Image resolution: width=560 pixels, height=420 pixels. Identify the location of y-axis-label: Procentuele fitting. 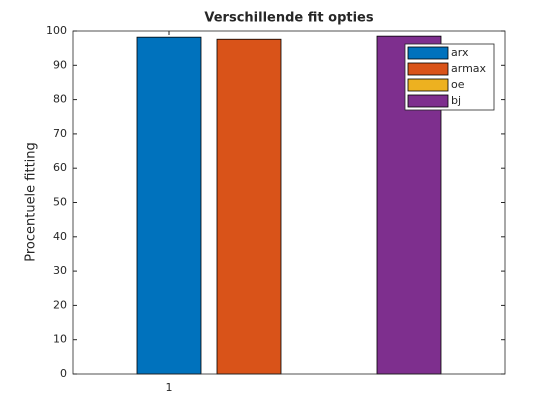
(31, 202).